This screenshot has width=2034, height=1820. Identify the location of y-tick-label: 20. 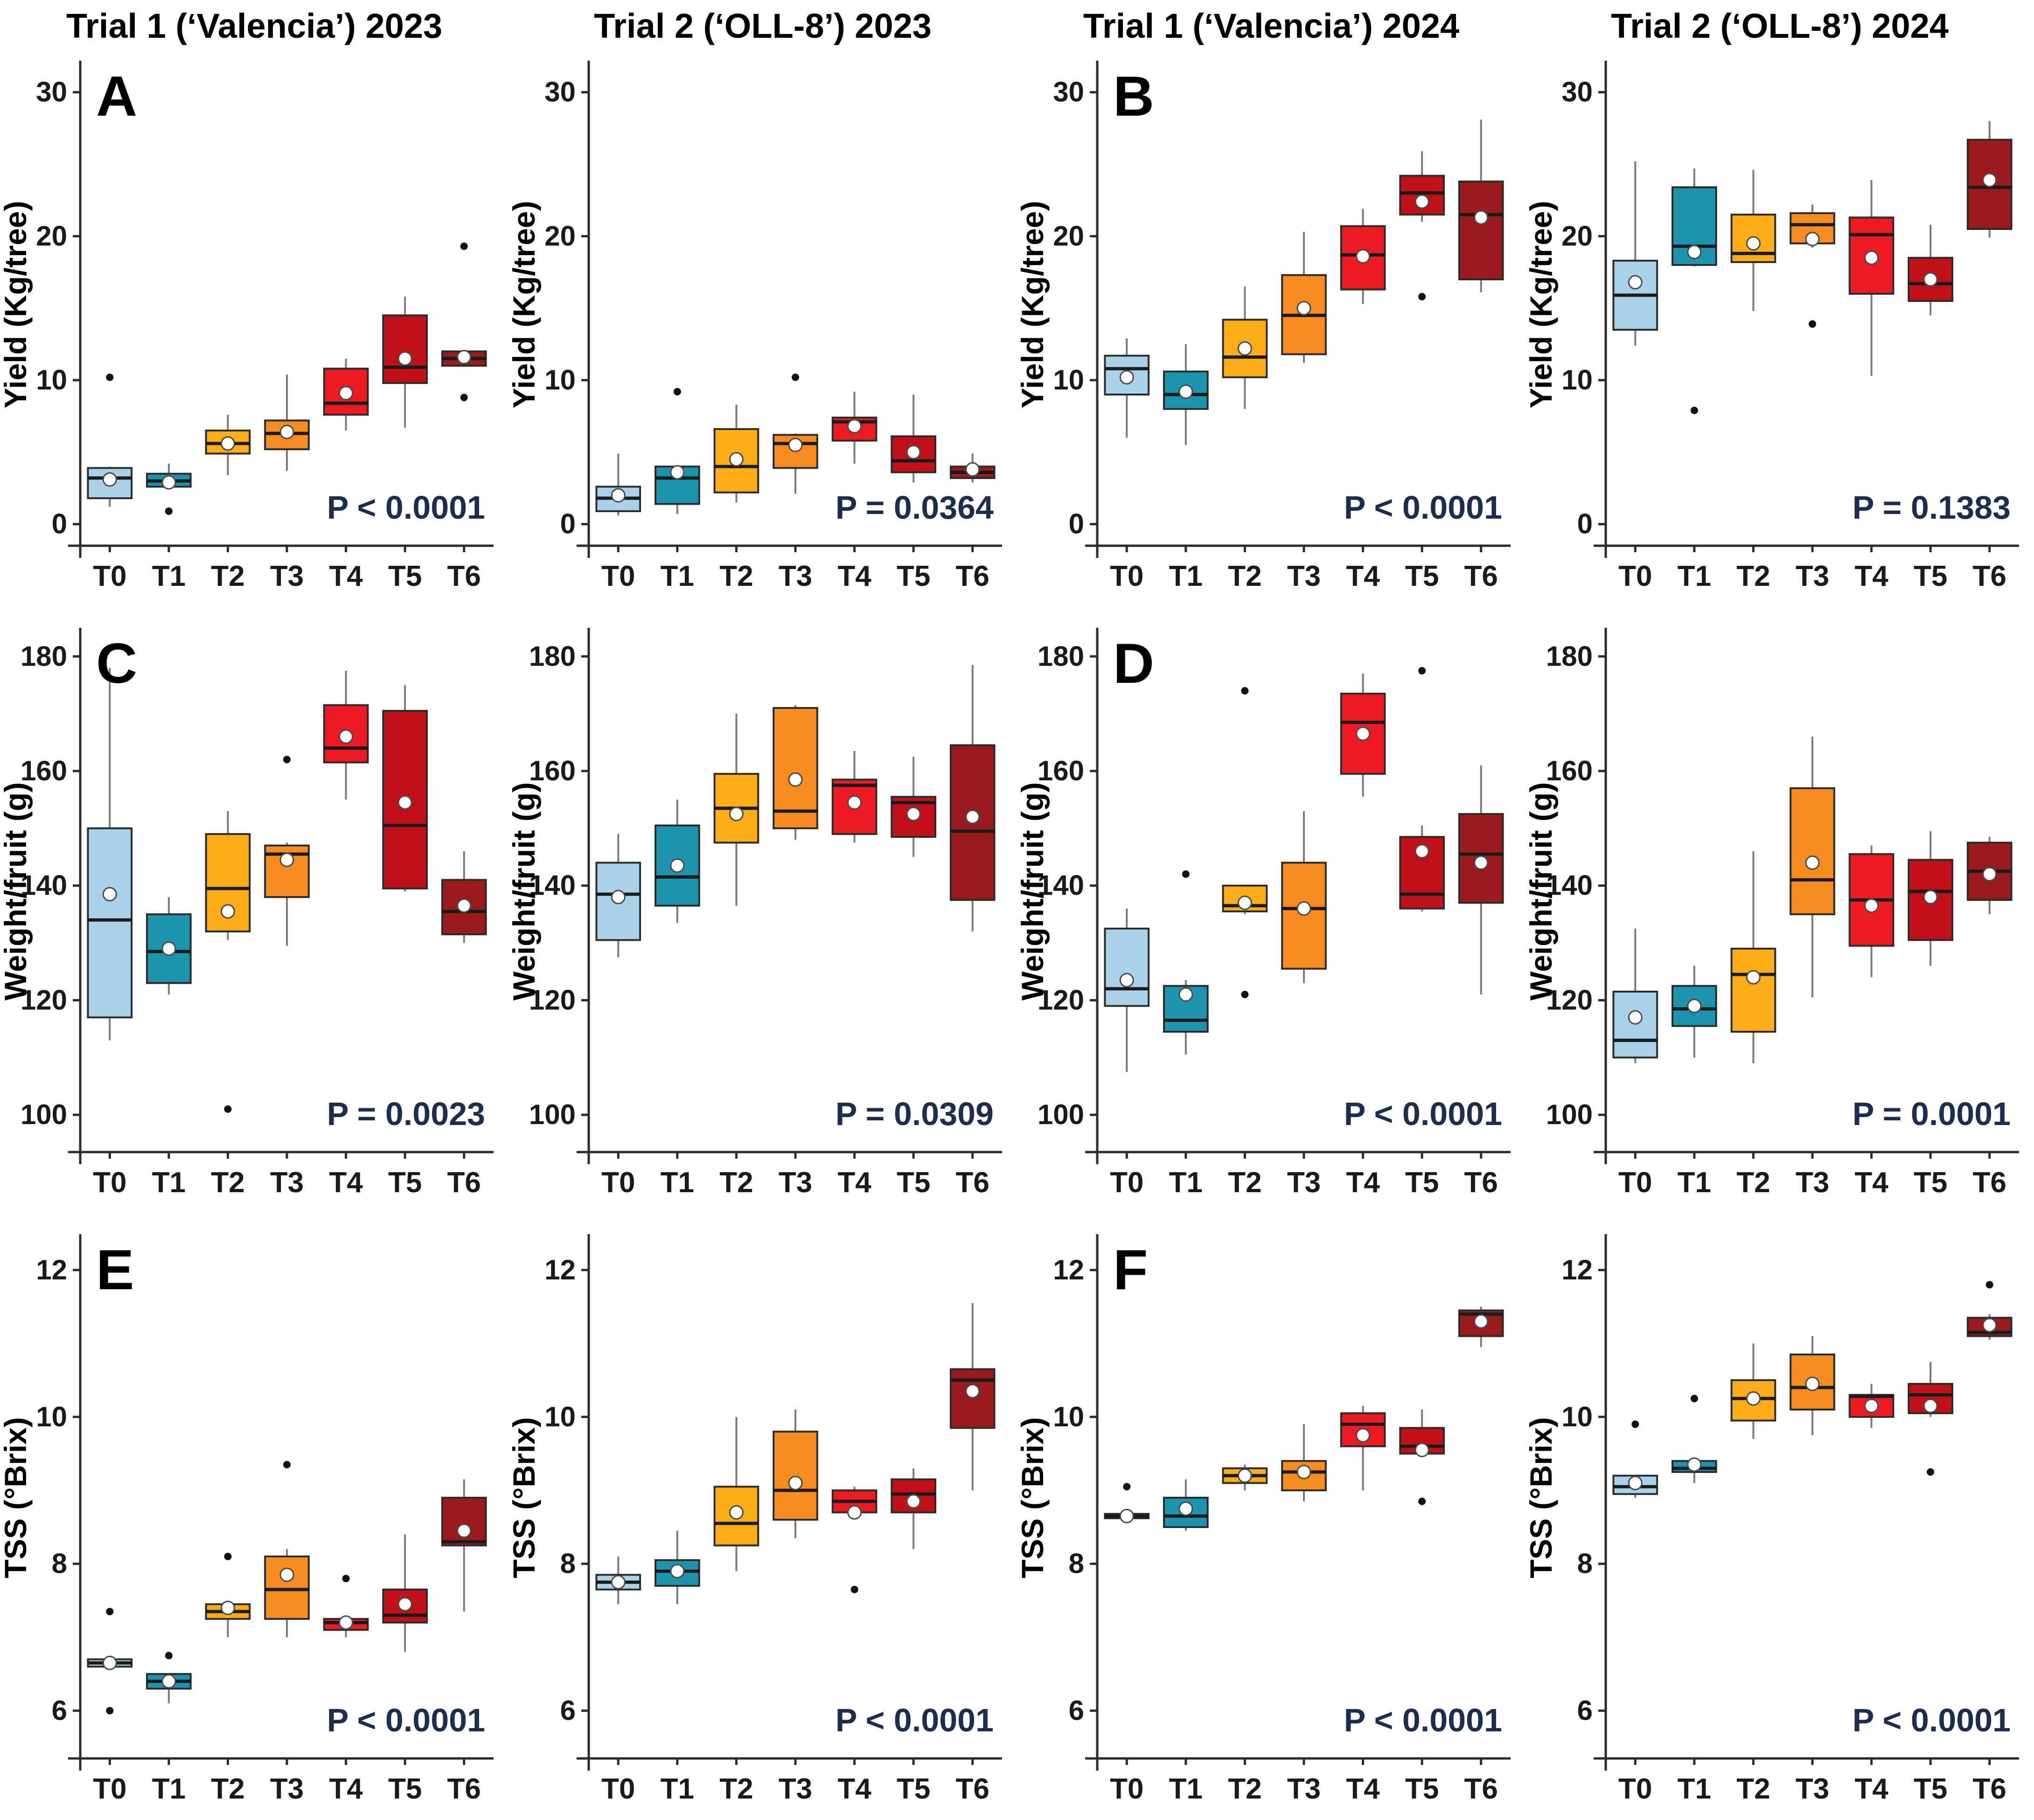
(1577, 235).